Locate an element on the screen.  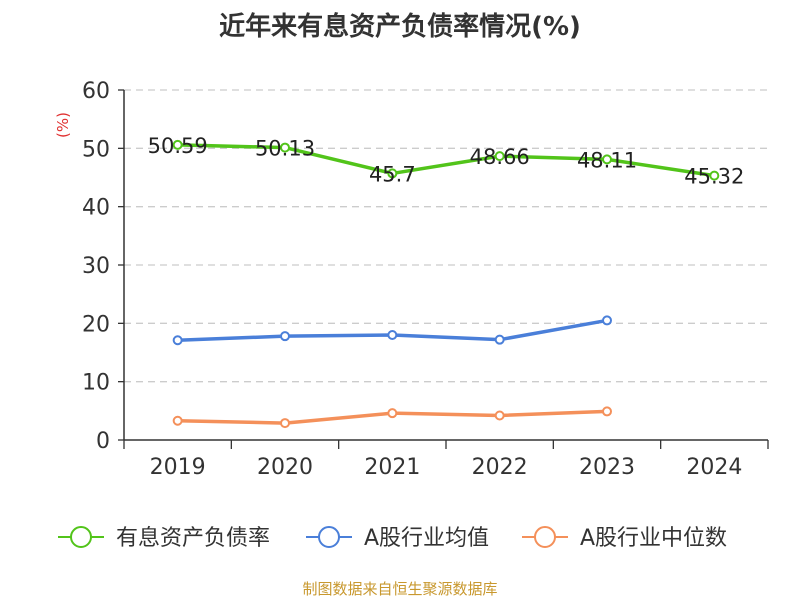
x-tick-label: 2020 is located at coordinates (285, 467).